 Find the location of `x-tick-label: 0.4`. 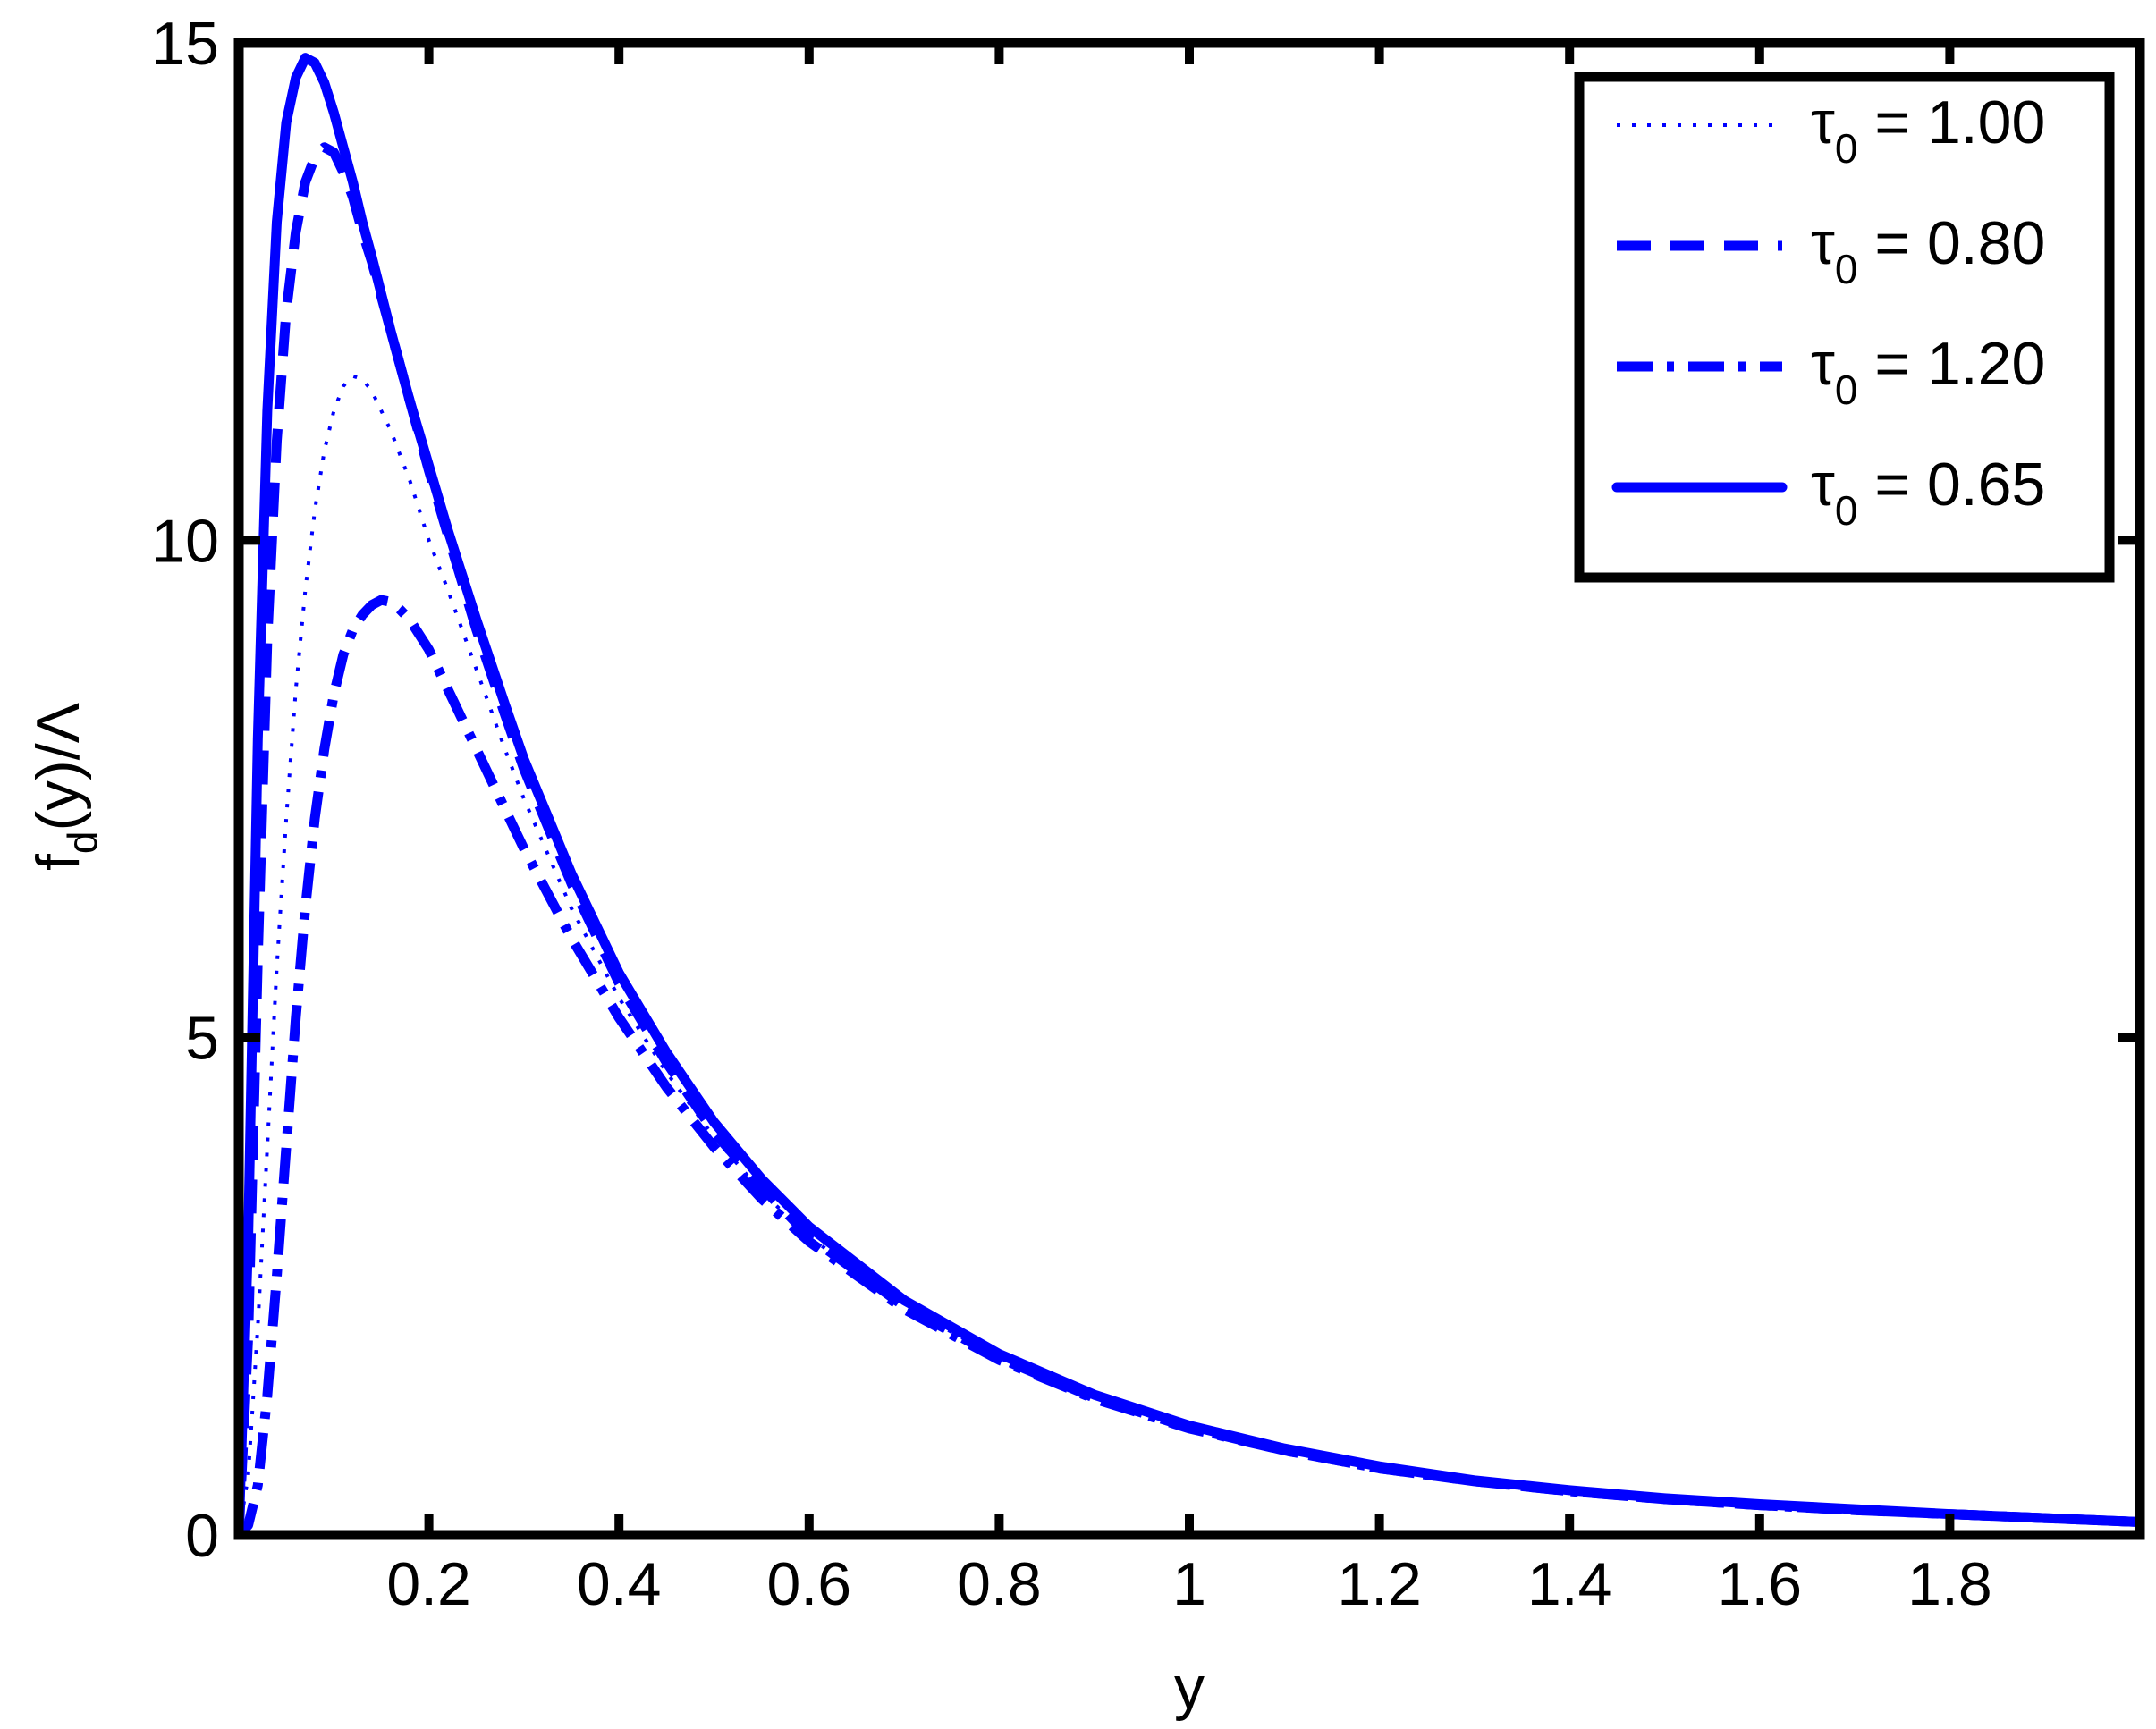

x-tick-label: 0.4 is located at coordinates (619, 1584).